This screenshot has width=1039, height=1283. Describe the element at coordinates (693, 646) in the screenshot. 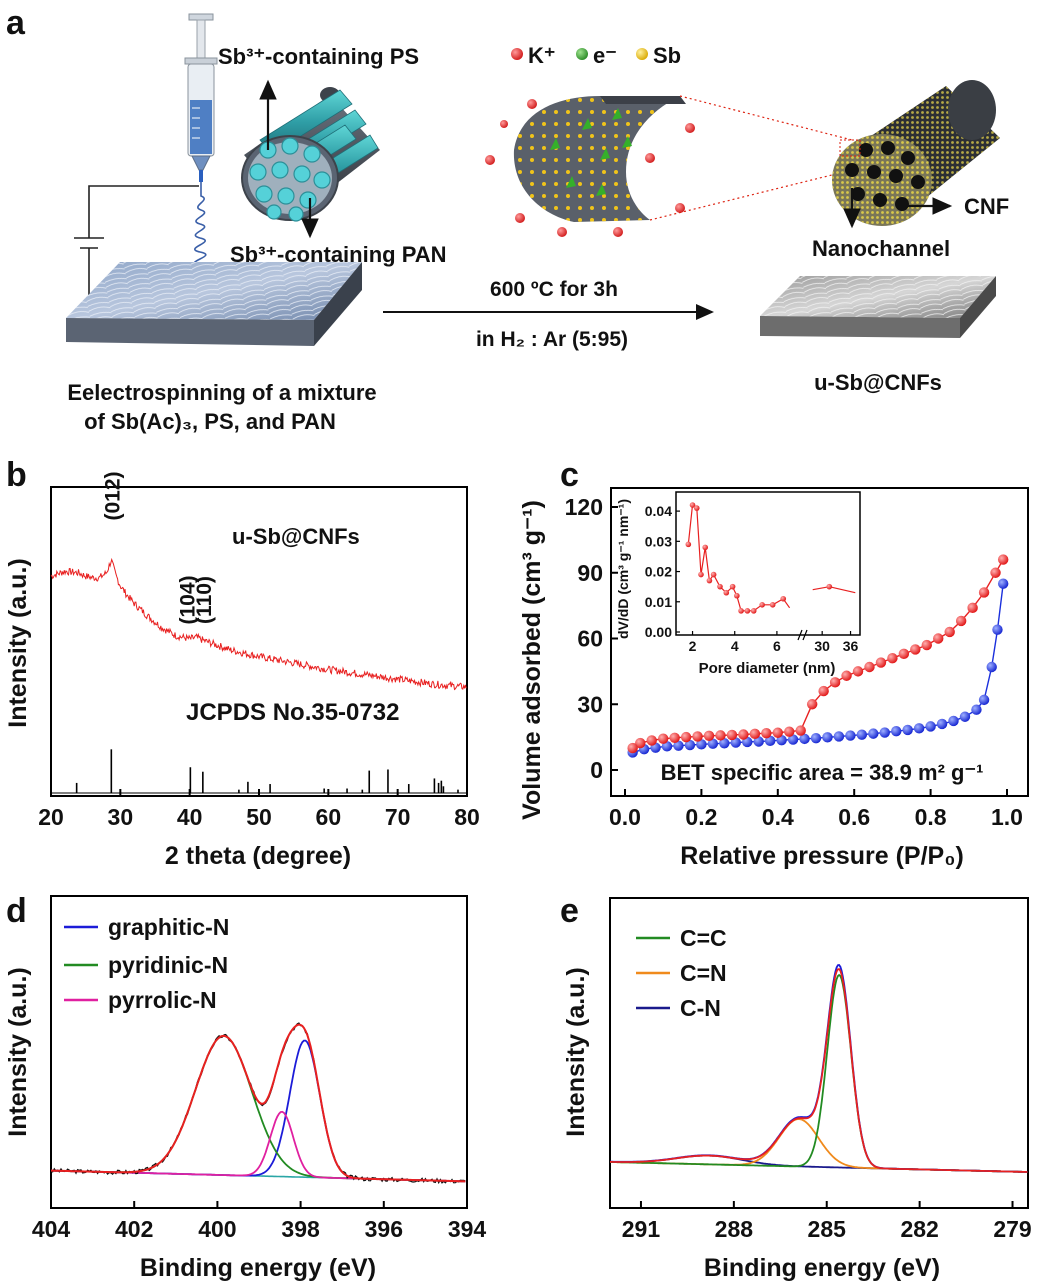

I see `inset-x-tick-label: 2` at that location.